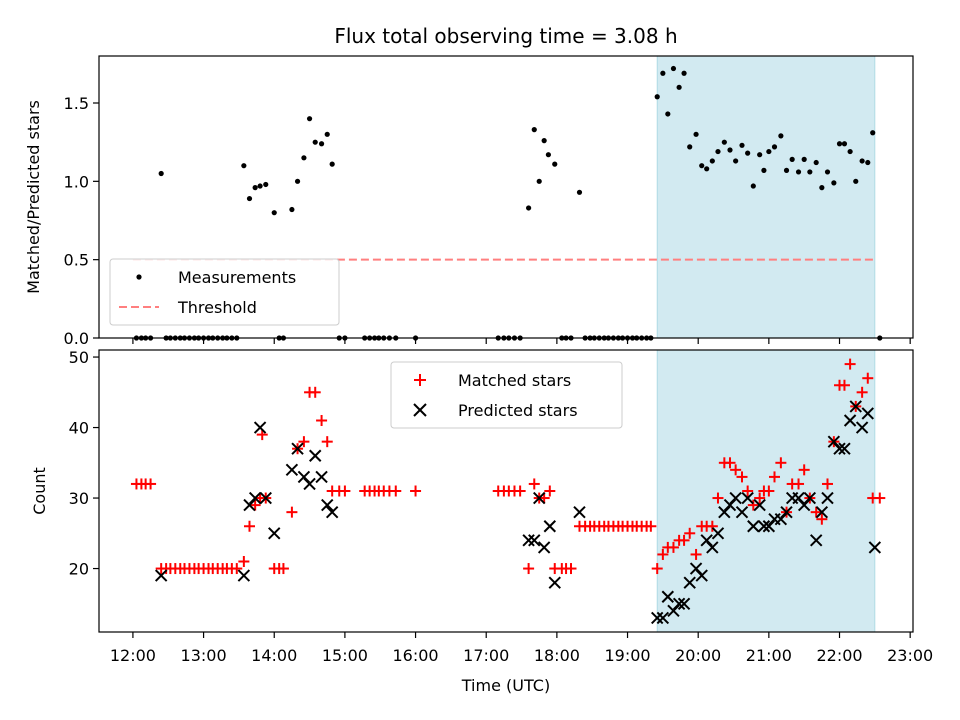 This screenshot has width=960, height=720. What do you see at coordinates (521, 341) in the screenshot?
I see `top-x-axis-ticks` at bounding box center [521, 341].